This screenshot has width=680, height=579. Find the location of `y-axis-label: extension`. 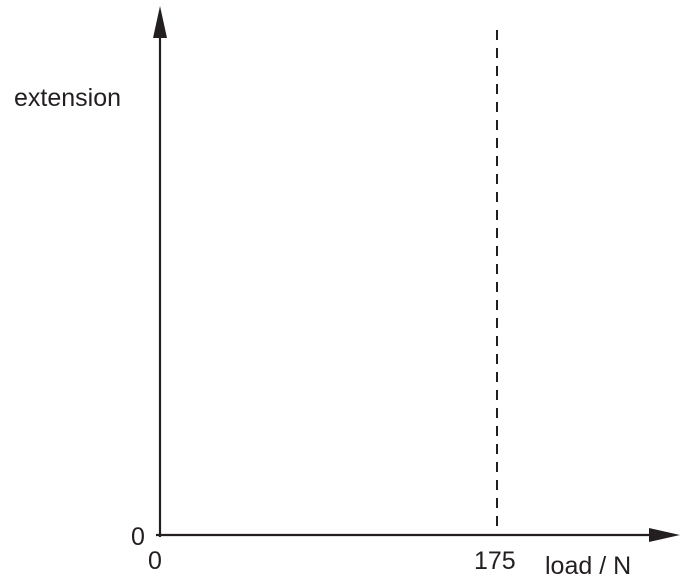

y-axis-label: extension is located at coordinates (67, 98).